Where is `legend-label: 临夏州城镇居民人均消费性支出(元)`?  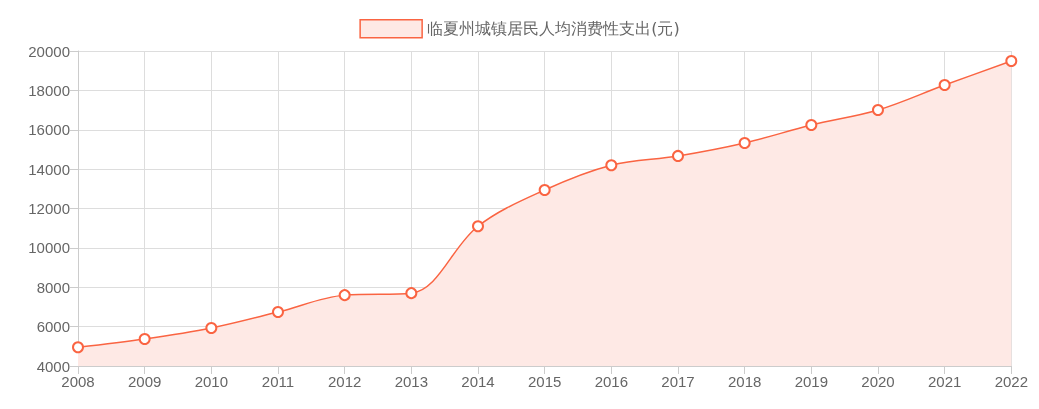
legend-label: 临夏州城镇居民人均消费性支出(元) is located at coordinates (553, 29).